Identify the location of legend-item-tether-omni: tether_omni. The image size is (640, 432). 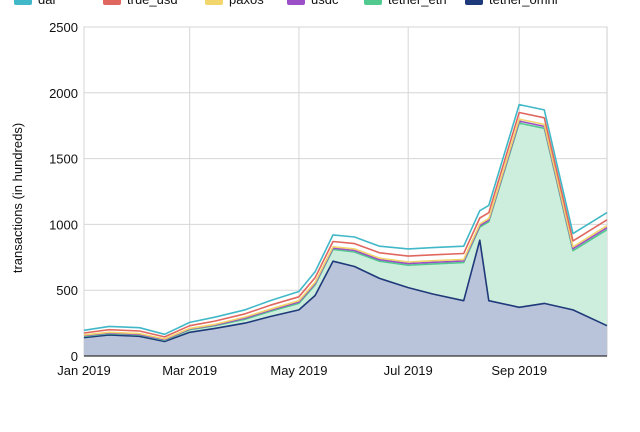
(511, 3).